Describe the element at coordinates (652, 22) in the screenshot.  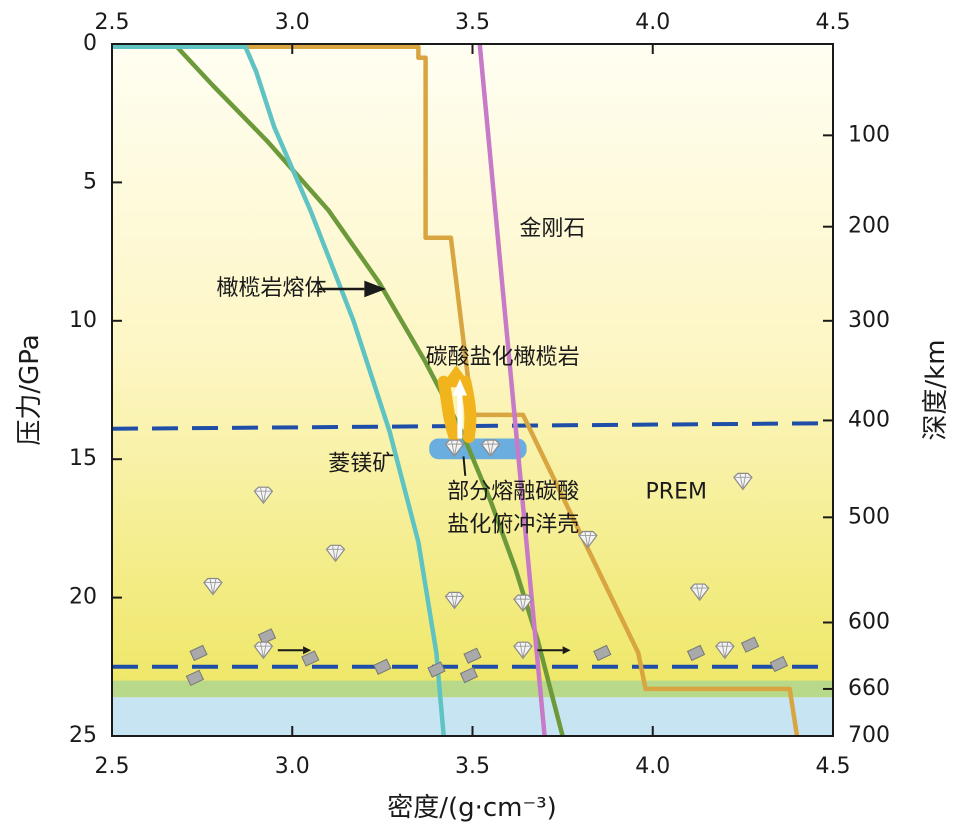
I see `x-tick-label-top: 4.0` at that location.